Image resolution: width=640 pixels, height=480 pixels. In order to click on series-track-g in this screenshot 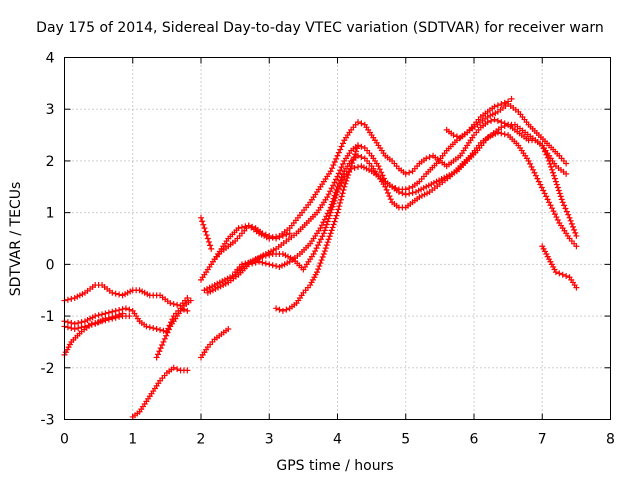, I will do `click(206, 233)`.